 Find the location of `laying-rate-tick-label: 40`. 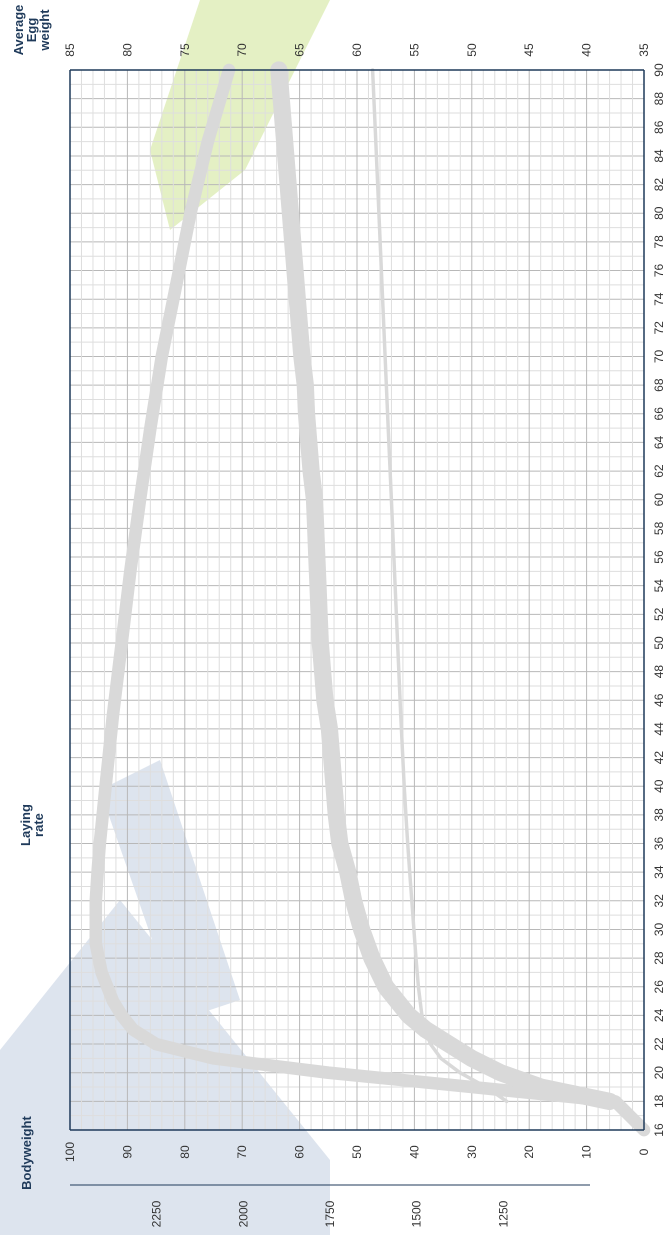

laying-rate-tick-label: 40 is located at coordinates (414, 1152).